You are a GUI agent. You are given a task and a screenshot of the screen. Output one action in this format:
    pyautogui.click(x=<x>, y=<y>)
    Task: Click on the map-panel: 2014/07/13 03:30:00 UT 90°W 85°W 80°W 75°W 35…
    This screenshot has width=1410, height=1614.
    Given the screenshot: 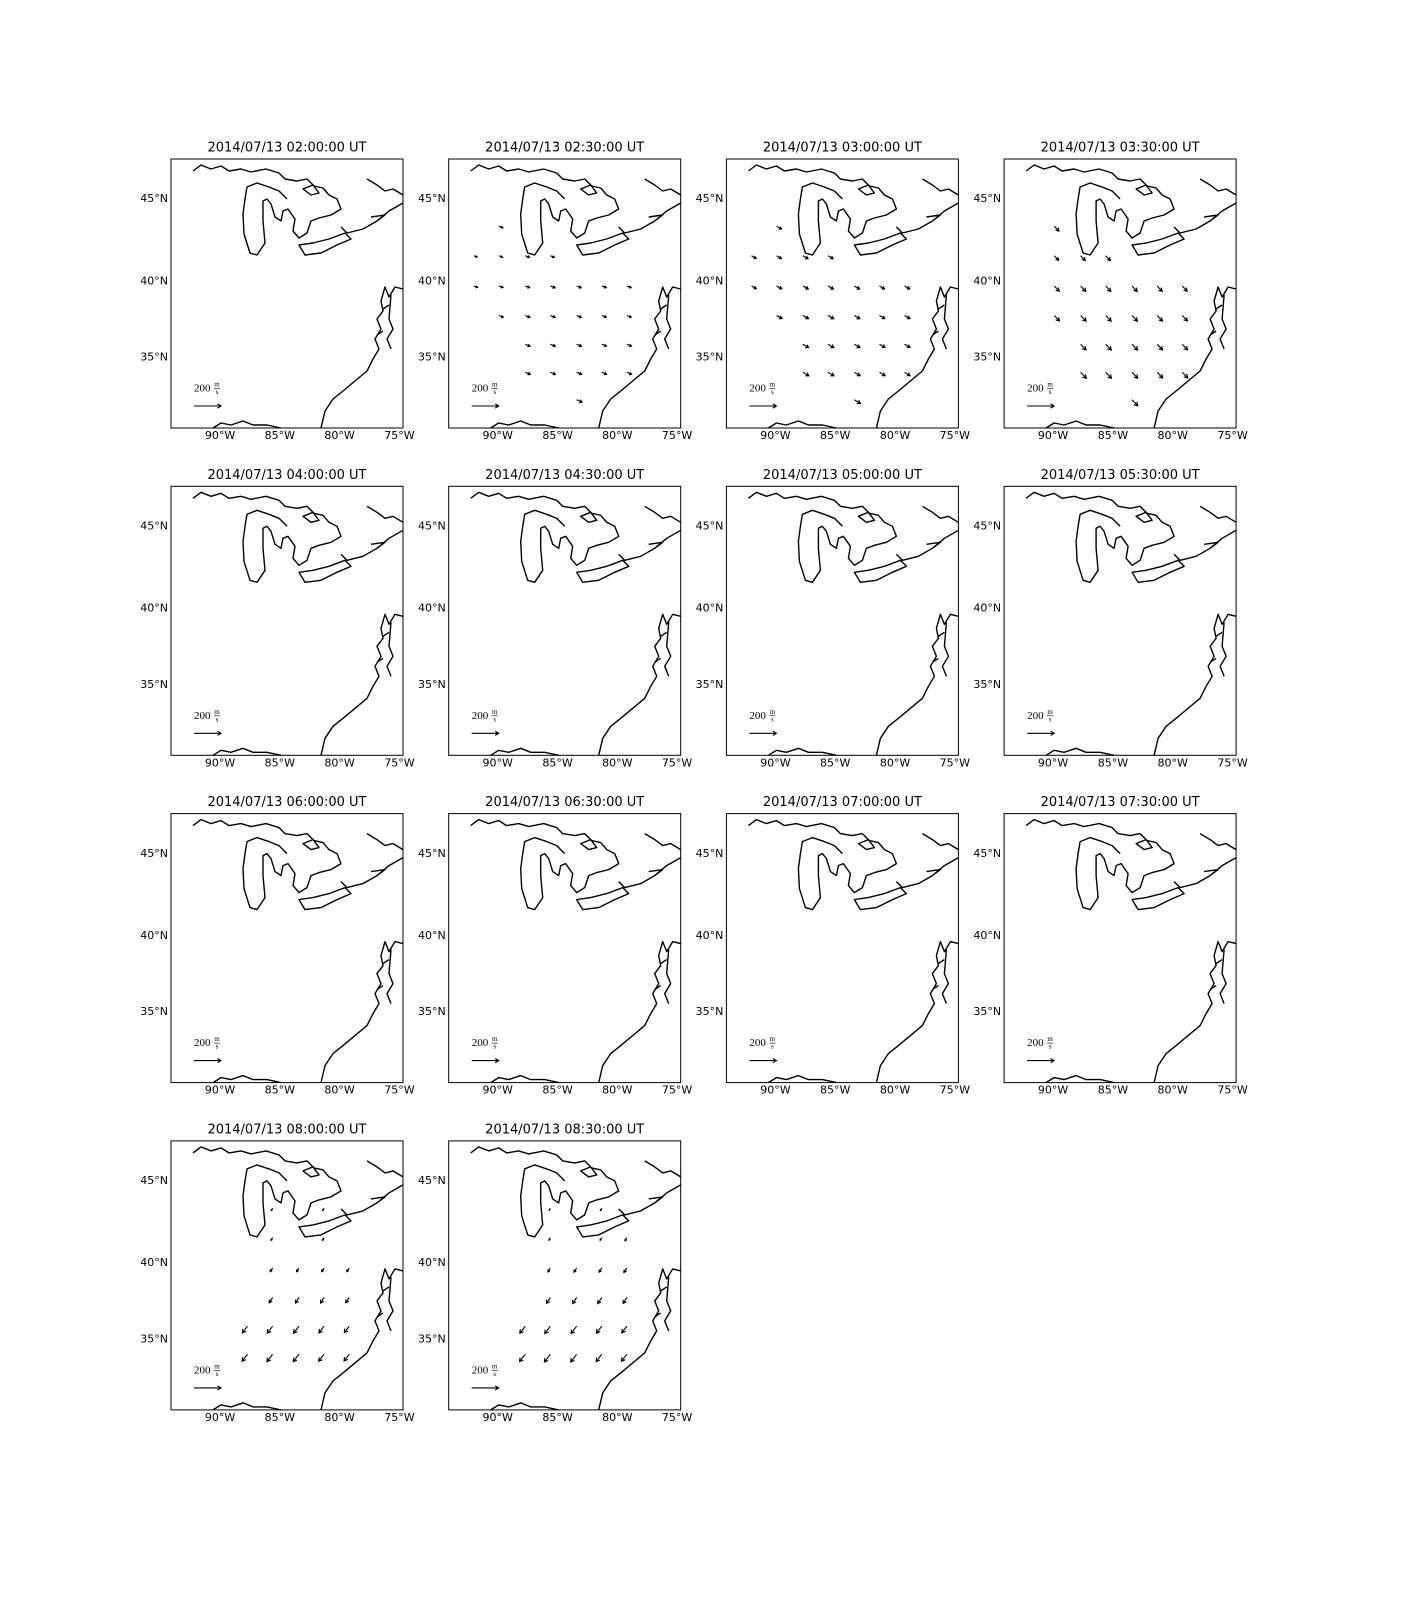 What is the action you would take?
    pyautogui.click(x=1110, y=292)
    